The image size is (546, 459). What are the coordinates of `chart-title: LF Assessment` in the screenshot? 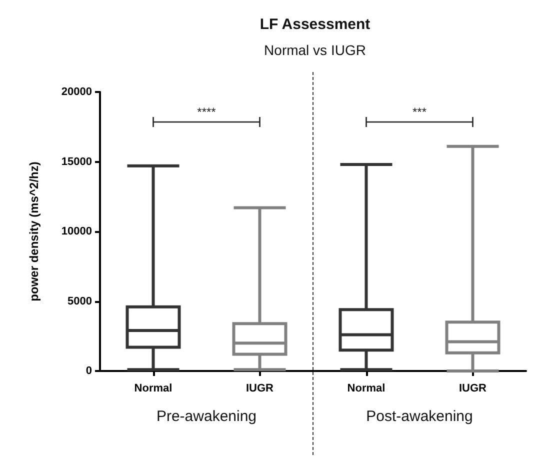 It's located at (315, 24).